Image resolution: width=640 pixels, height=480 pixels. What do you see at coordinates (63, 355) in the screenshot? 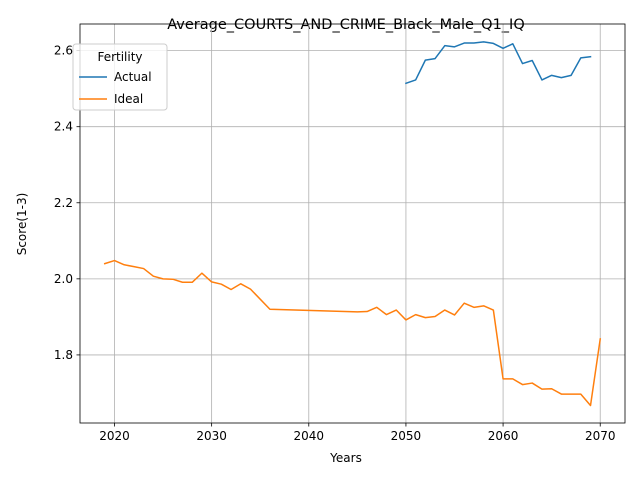
I see `y-tick-label: 1.8` at bounding box center [63, 355].